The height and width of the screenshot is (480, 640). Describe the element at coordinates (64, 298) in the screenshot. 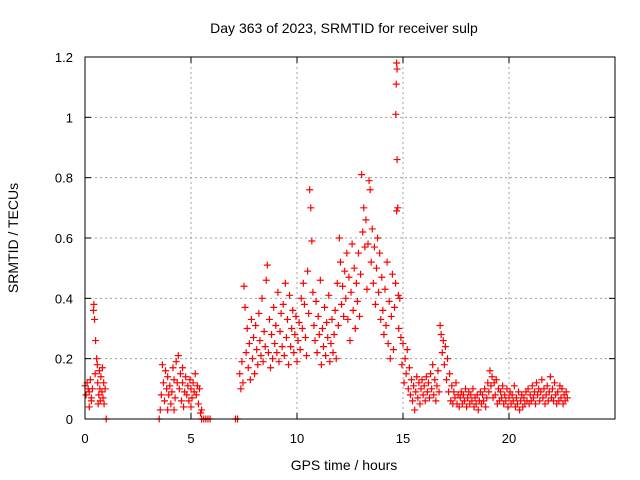

I see `y-tick-label: 0.4` at that location.